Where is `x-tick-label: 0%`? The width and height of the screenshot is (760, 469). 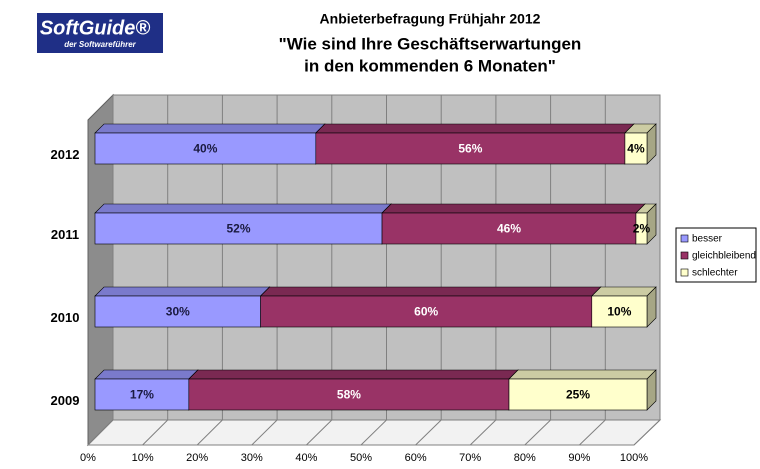
x-tick-label: 0% is located at coordinates (88, 458).